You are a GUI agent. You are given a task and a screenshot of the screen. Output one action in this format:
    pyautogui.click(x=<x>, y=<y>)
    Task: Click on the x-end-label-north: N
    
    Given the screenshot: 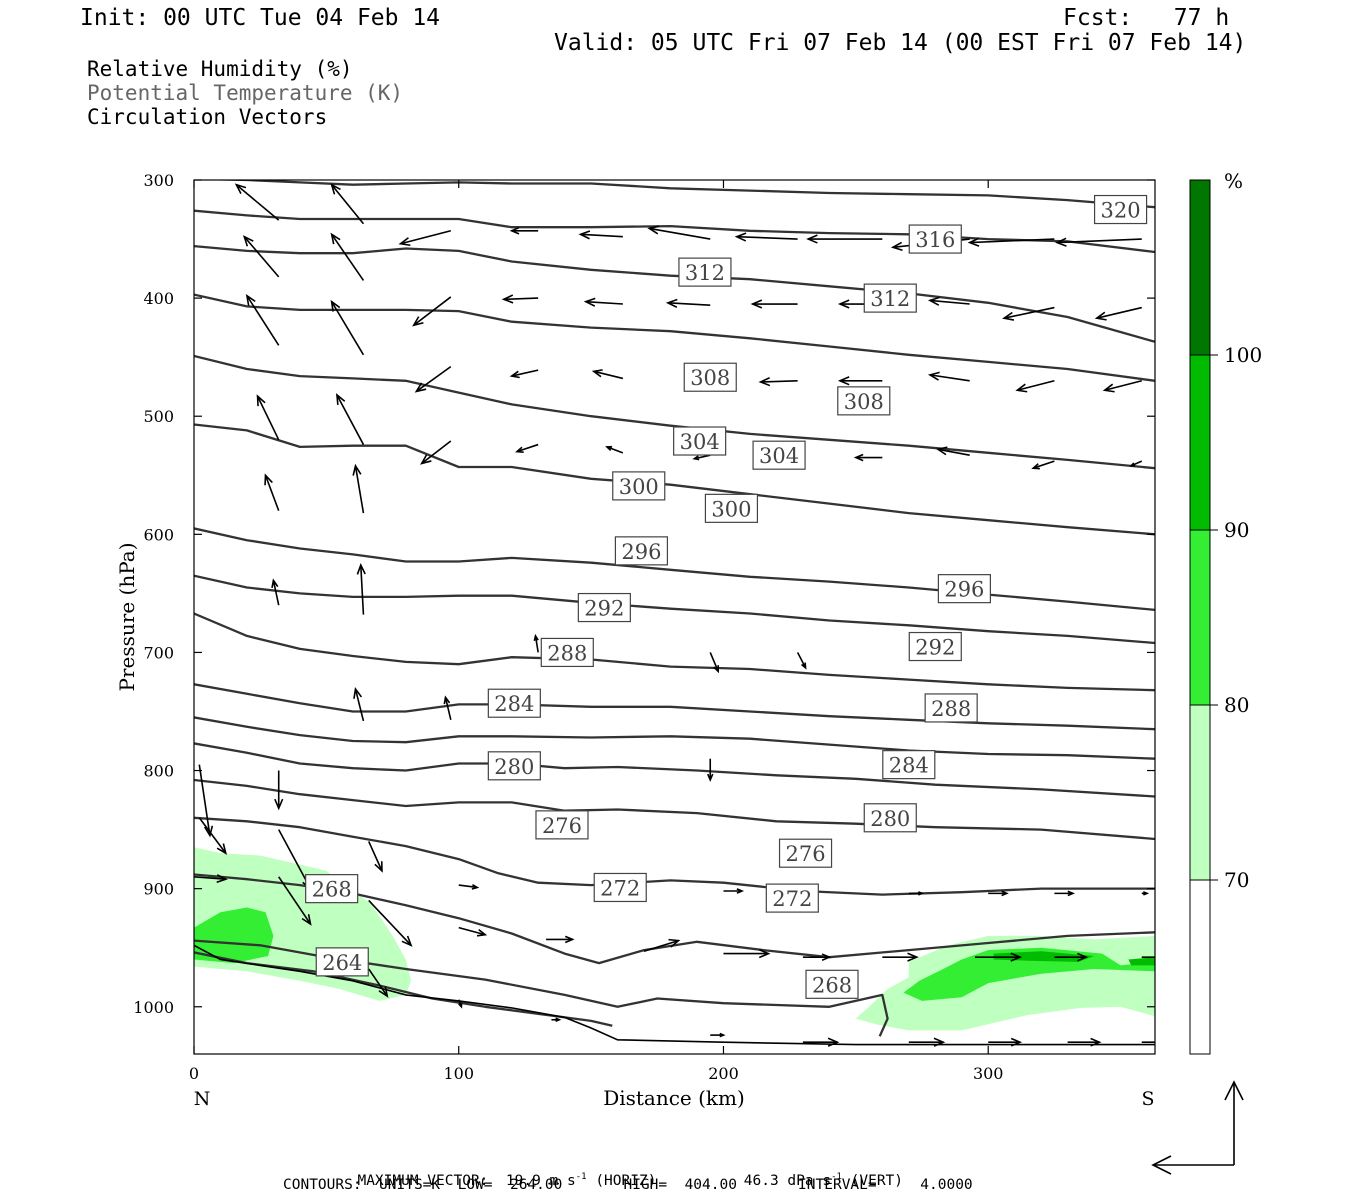 What is the action you would take?
    pyautogui.click(x=202, y=1099)
    